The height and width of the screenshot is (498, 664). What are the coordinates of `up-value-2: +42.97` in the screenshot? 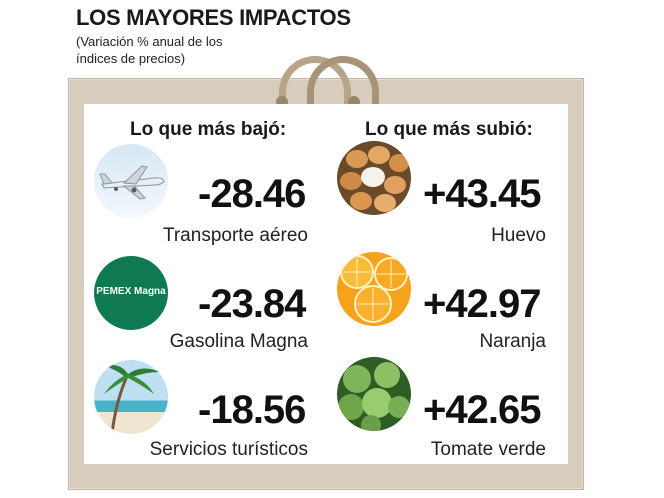 It's located at (482, 304).